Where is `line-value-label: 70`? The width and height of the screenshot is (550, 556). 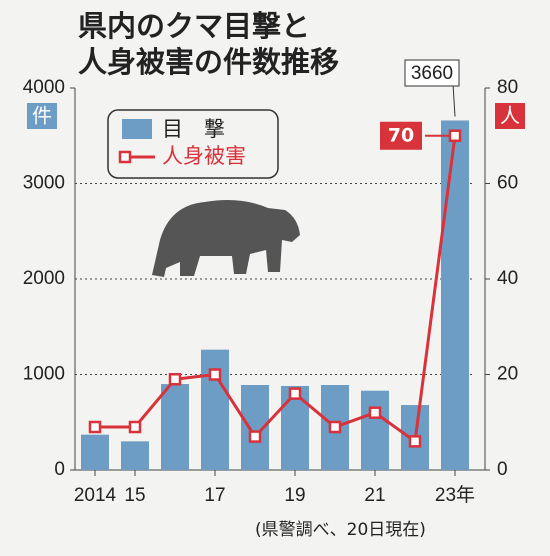 line-value-label: 70 is located at coordinates (401, 135).